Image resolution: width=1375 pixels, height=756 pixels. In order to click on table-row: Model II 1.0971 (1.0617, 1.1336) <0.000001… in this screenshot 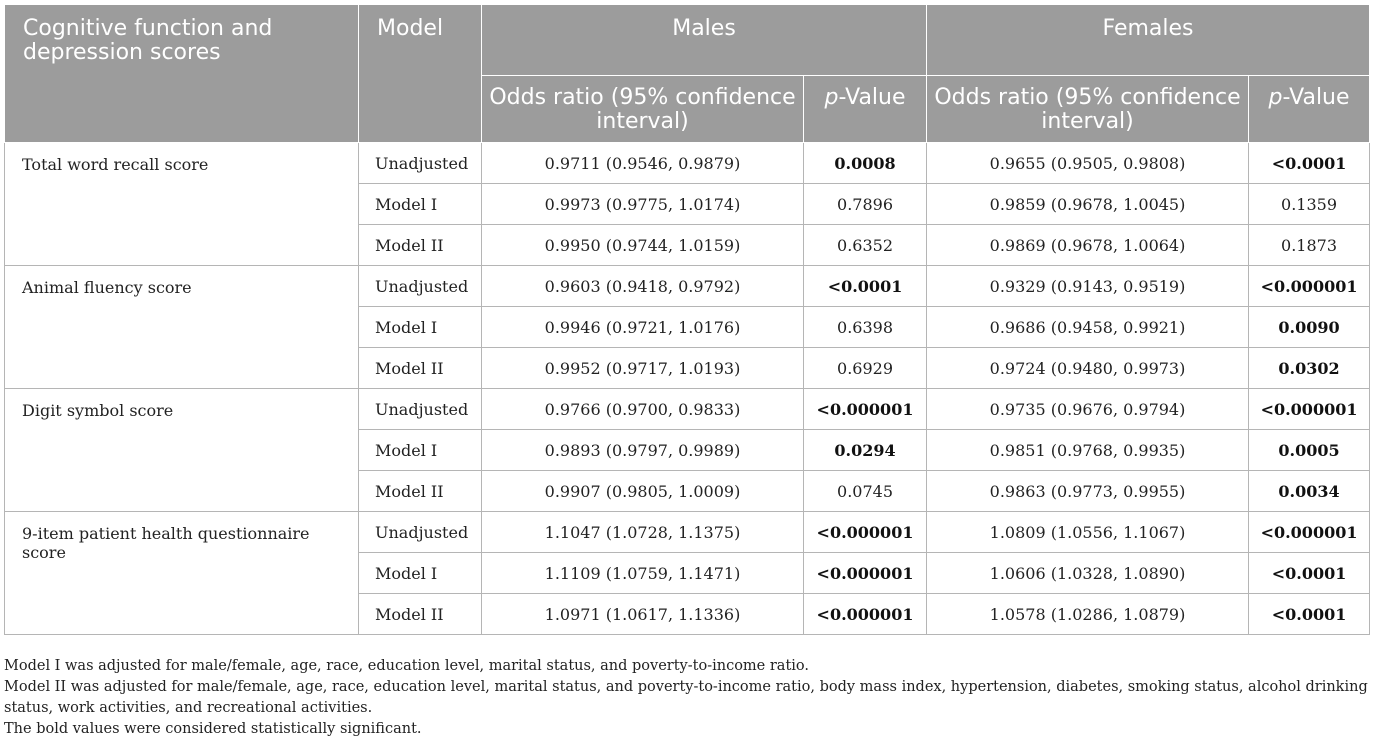, I will do `click(688, 614)`.